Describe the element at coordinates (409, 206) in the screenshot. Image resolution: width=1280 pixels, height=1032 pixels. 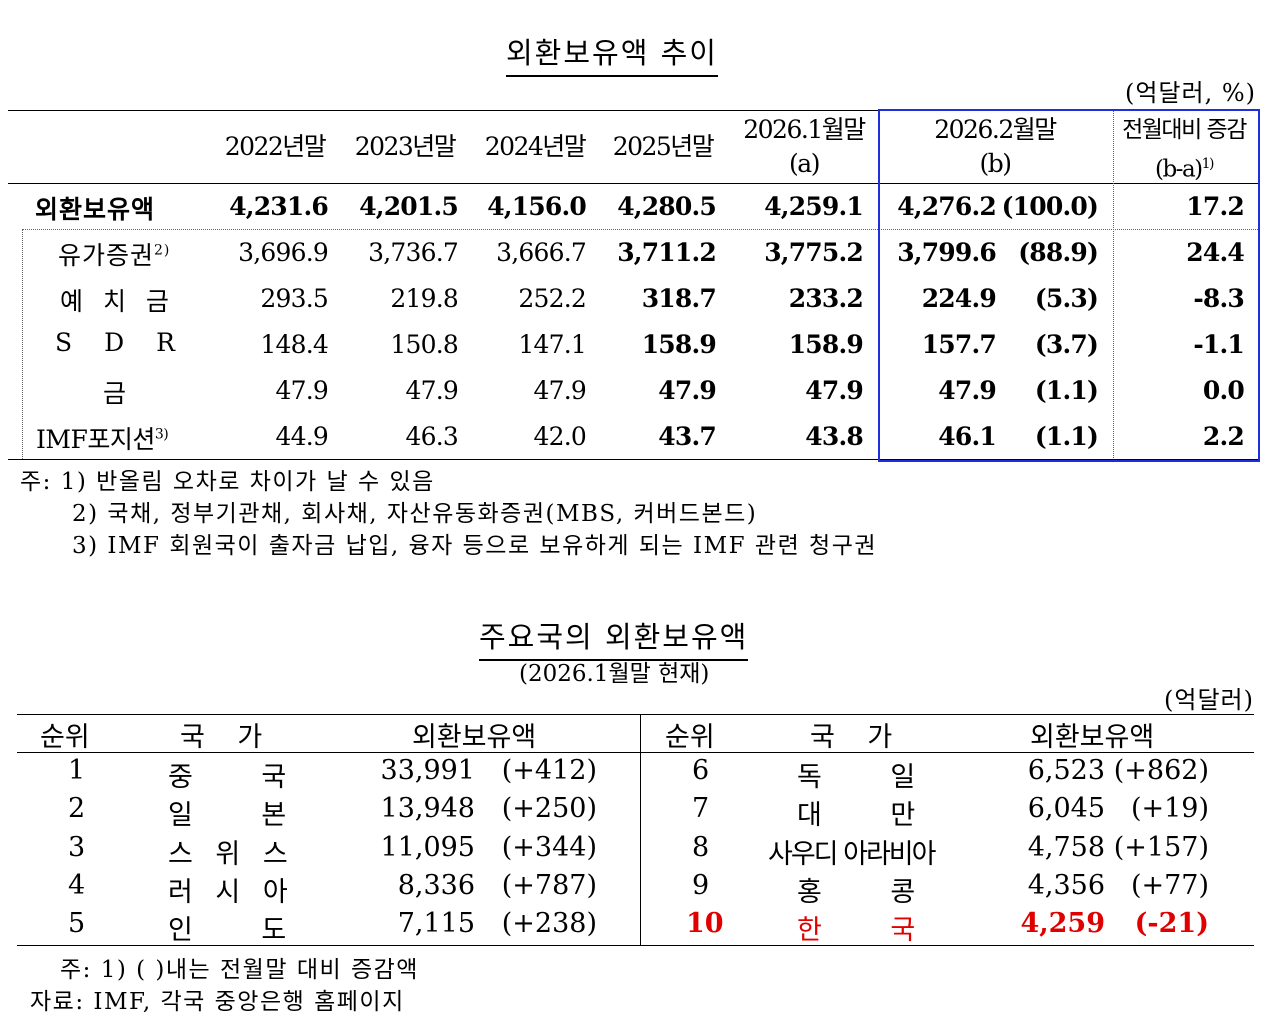
I see `cell-total-2023: 4,201.5` at that location.